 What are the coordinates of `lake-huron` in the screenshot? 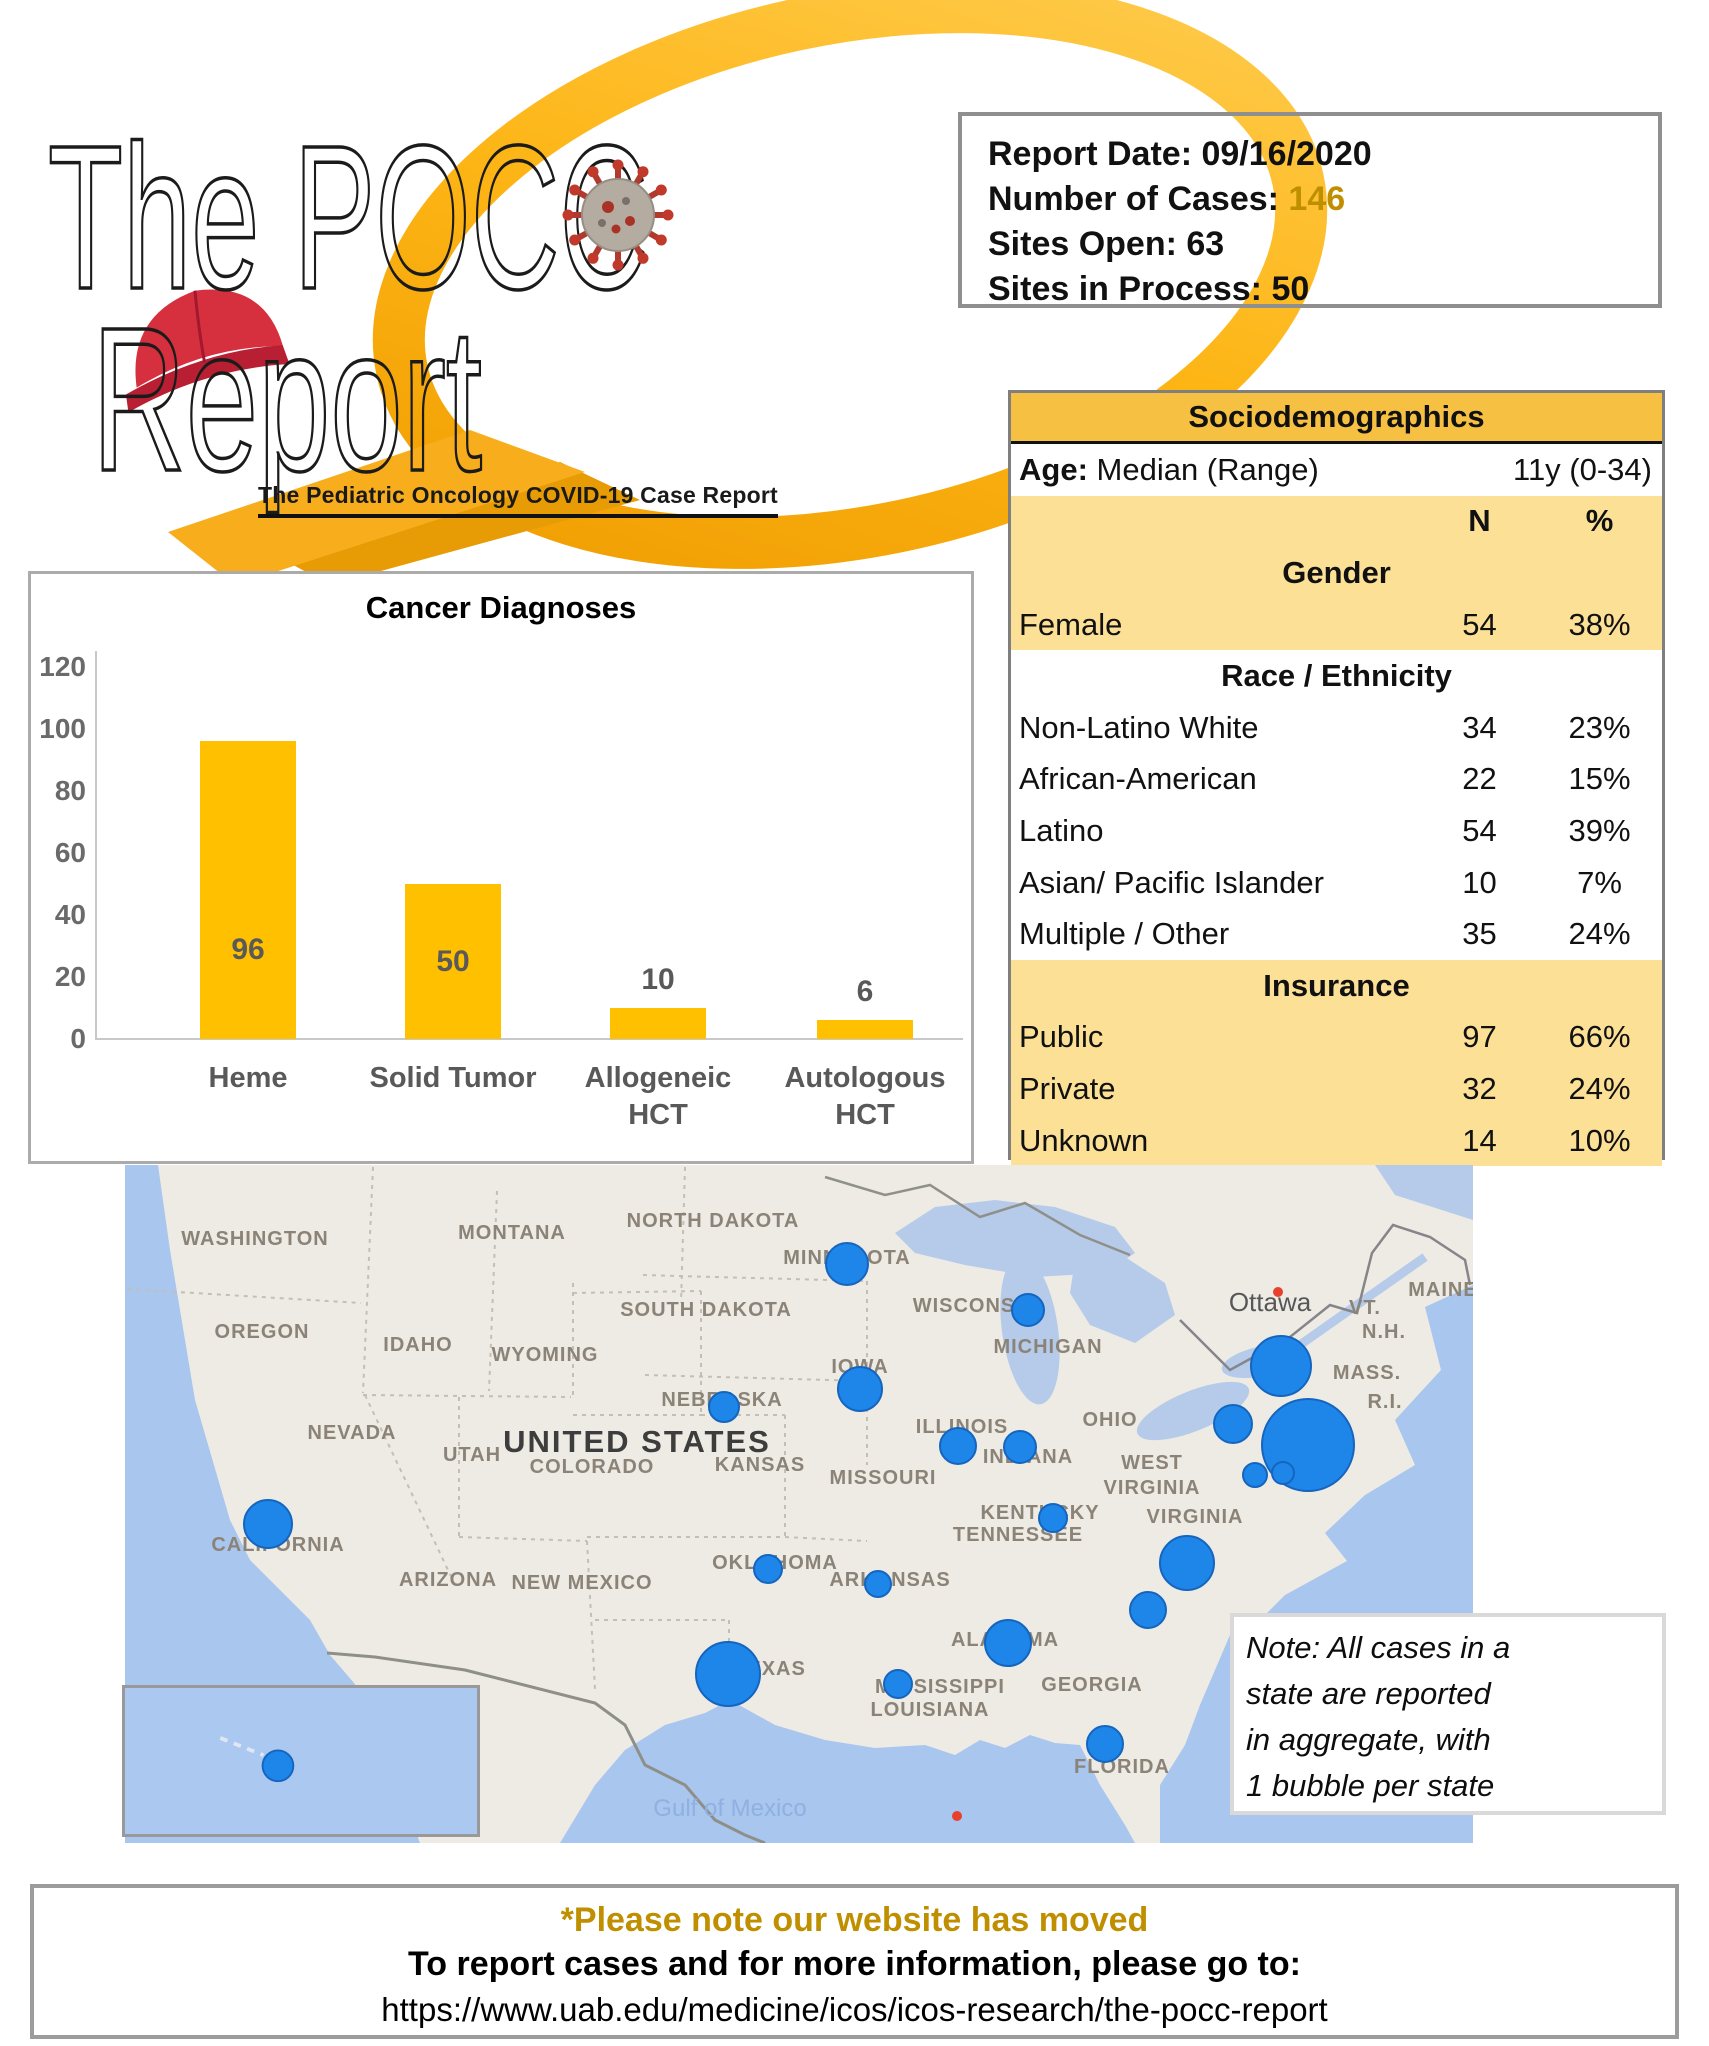 It's located at (1122, 1300).